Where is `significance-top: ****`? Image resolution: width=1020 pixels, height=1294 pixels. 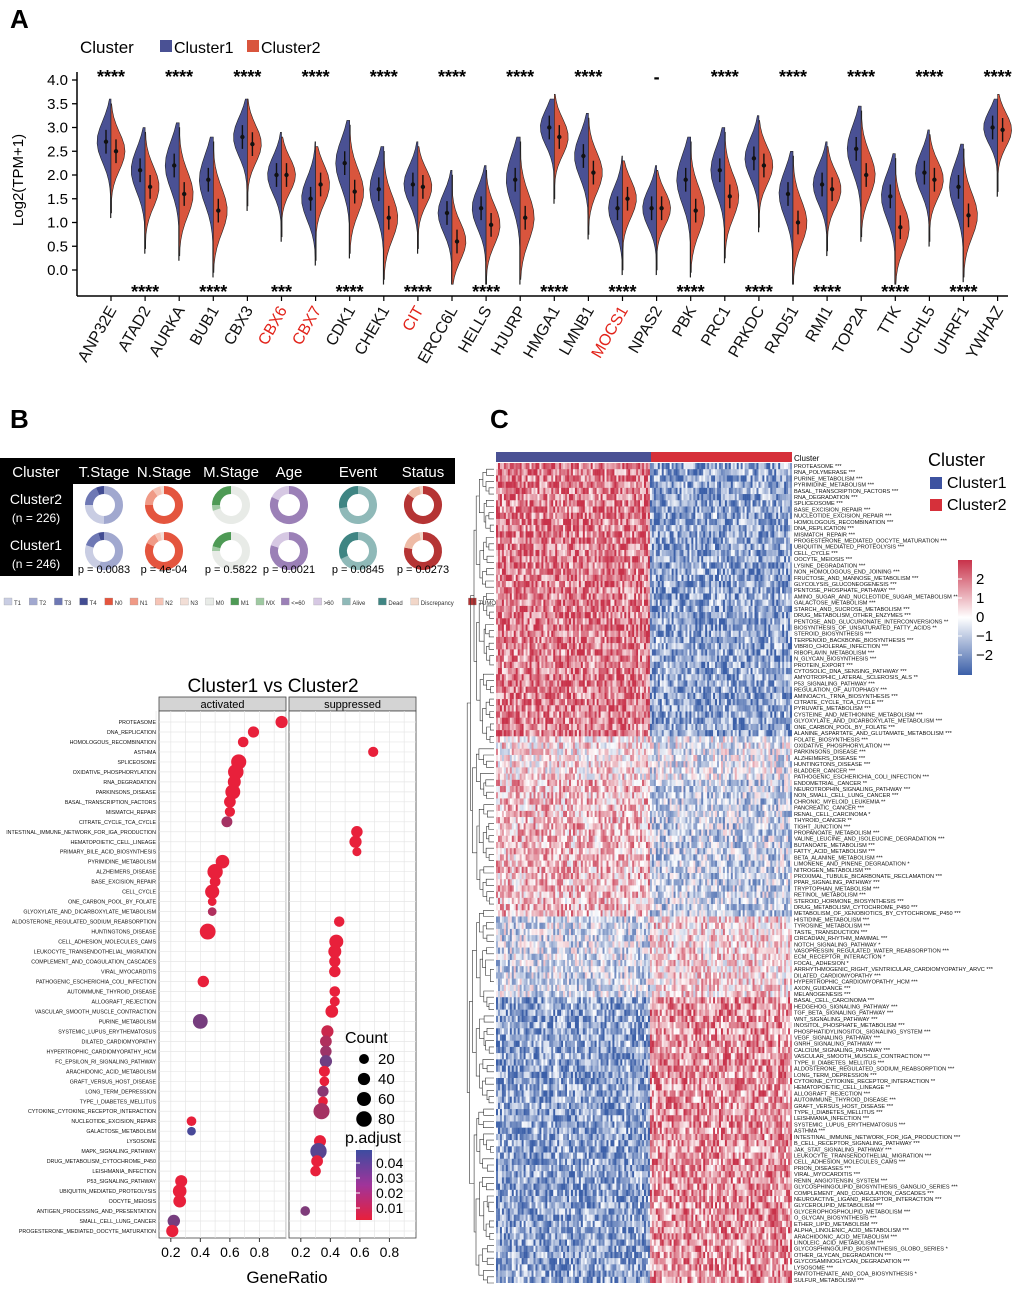
significance-top: **** is located at coordinates (998, 77).